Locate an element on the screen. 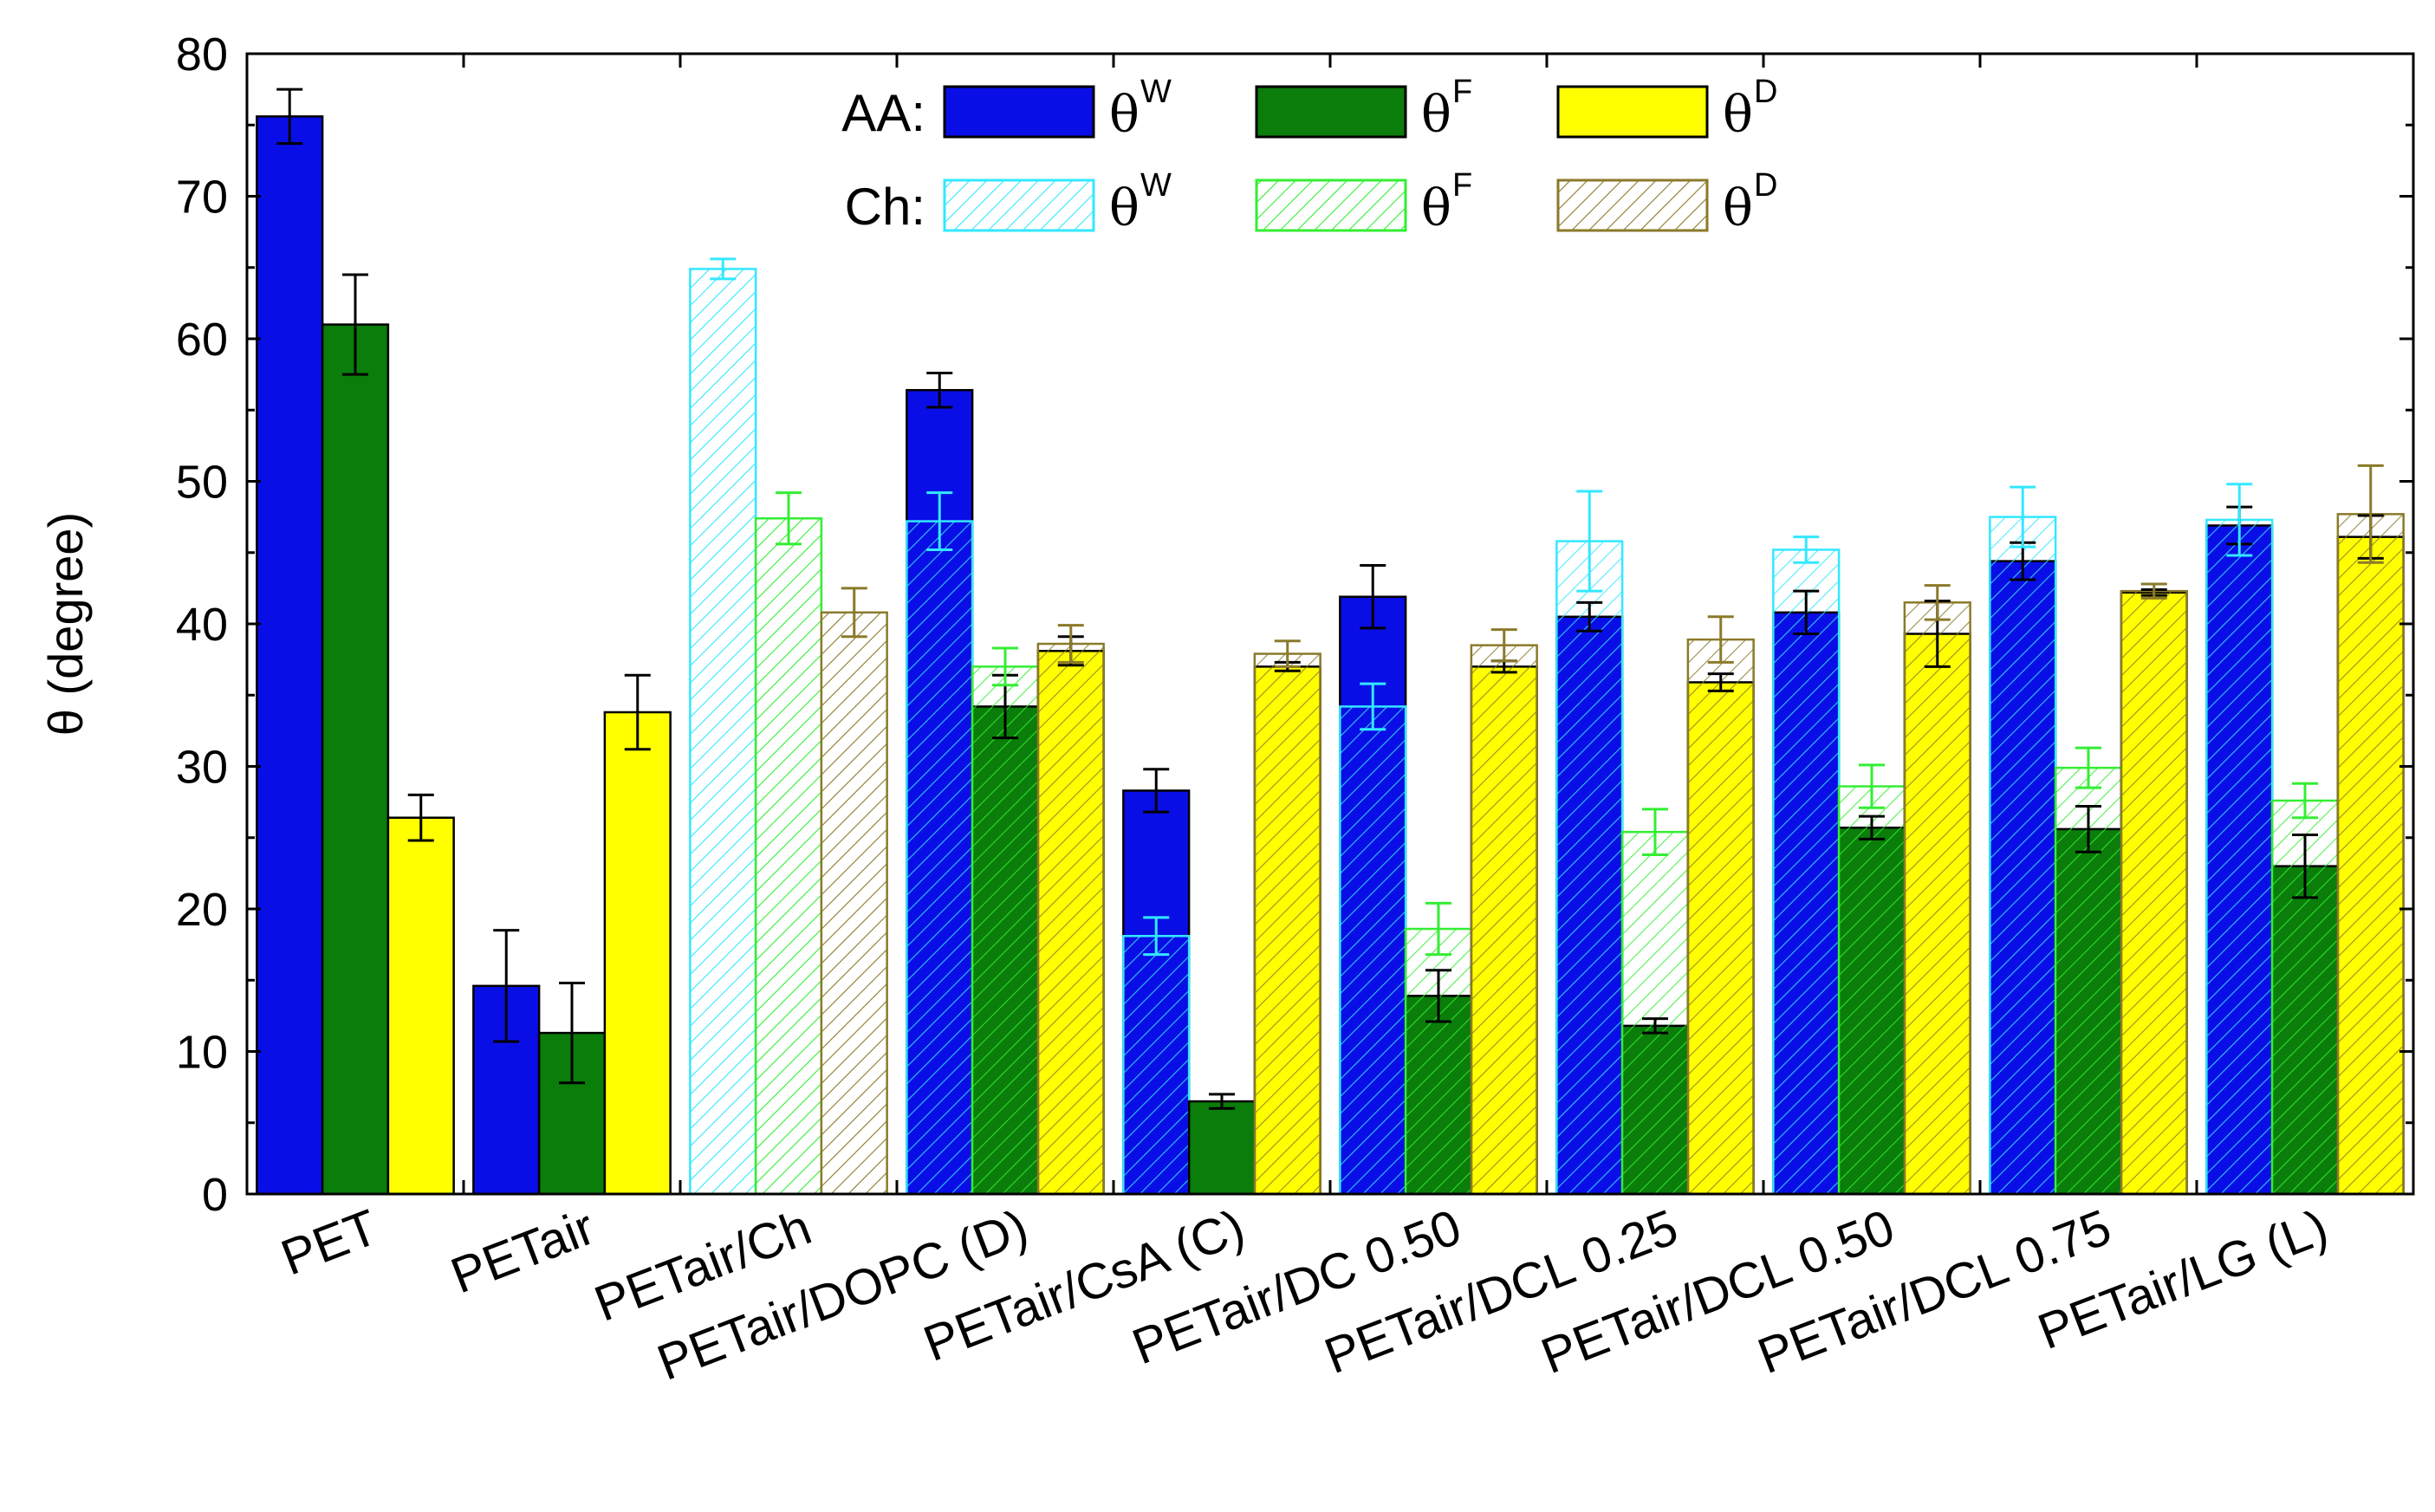  legend-sup-0-1: F is located at coordinates (1462, 92).